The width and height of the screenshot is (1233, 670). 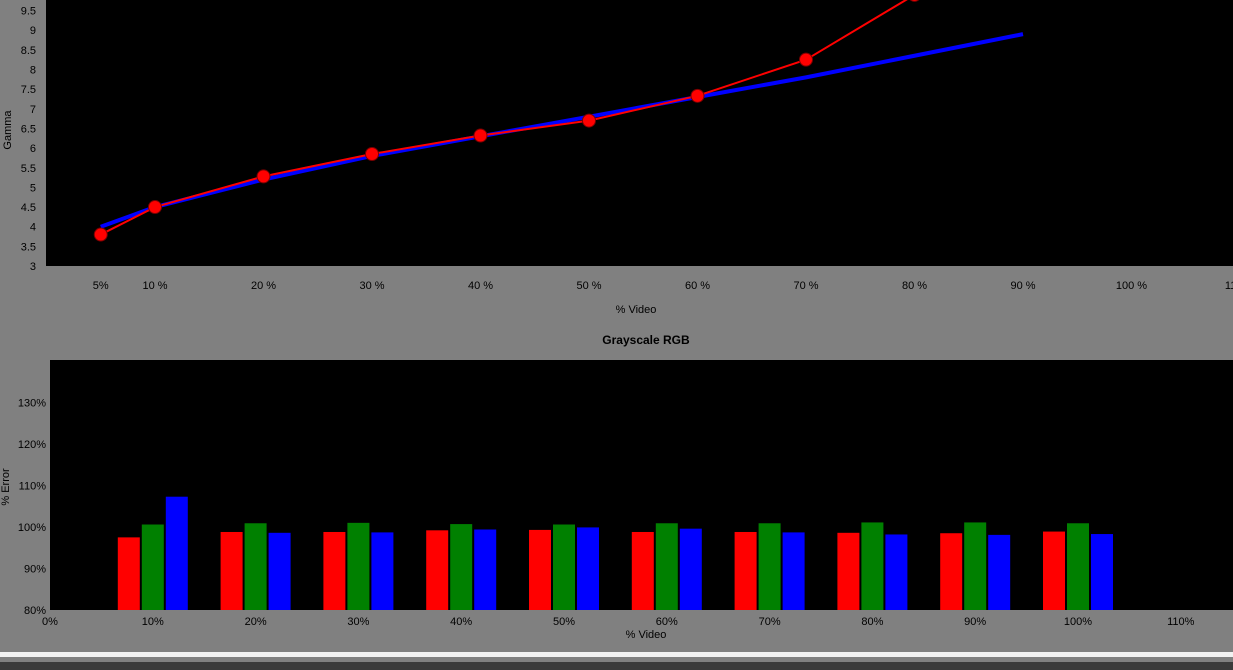 I want to click on rgb-x-tick-label: 50%, so click(x=564, y=622).